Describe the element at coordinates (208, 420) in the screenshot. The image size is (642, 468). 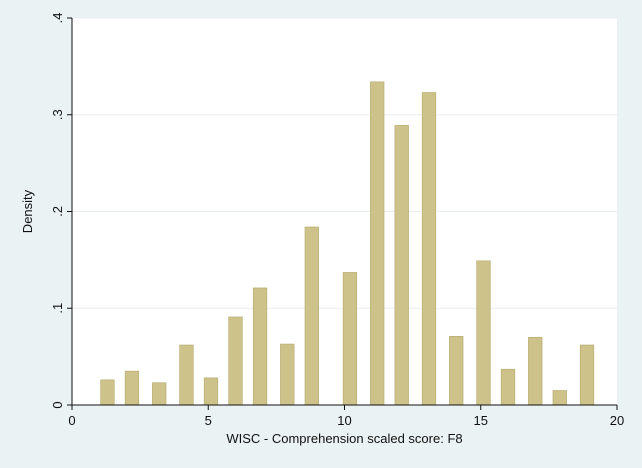
I see `x-tick-label-1: 5` at that location.